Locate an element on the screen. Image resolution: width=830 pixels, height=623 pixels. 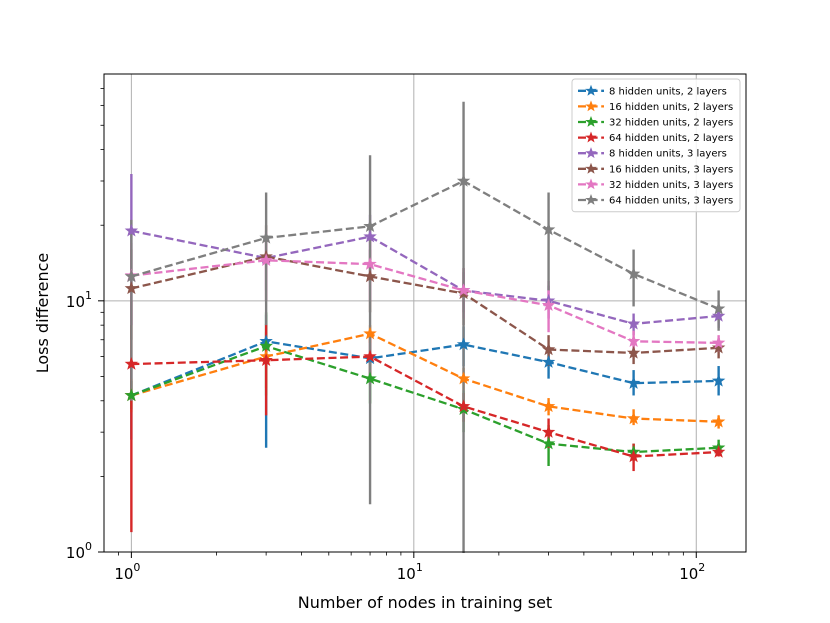
legend-label: 16 hidden units, 3 layers is located at coordinates (671, 169).